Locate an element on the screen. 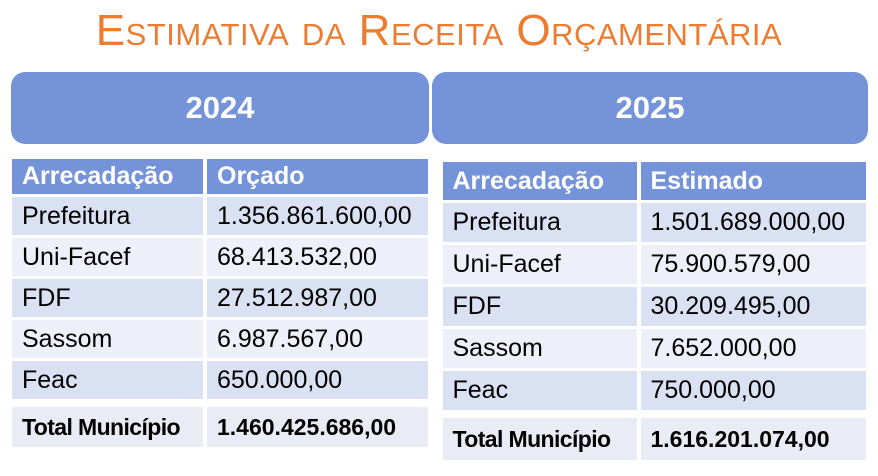 The image size is (878, 476). total-value-cell: 1.616.201.074,00 is located at coordinates (753, 439).